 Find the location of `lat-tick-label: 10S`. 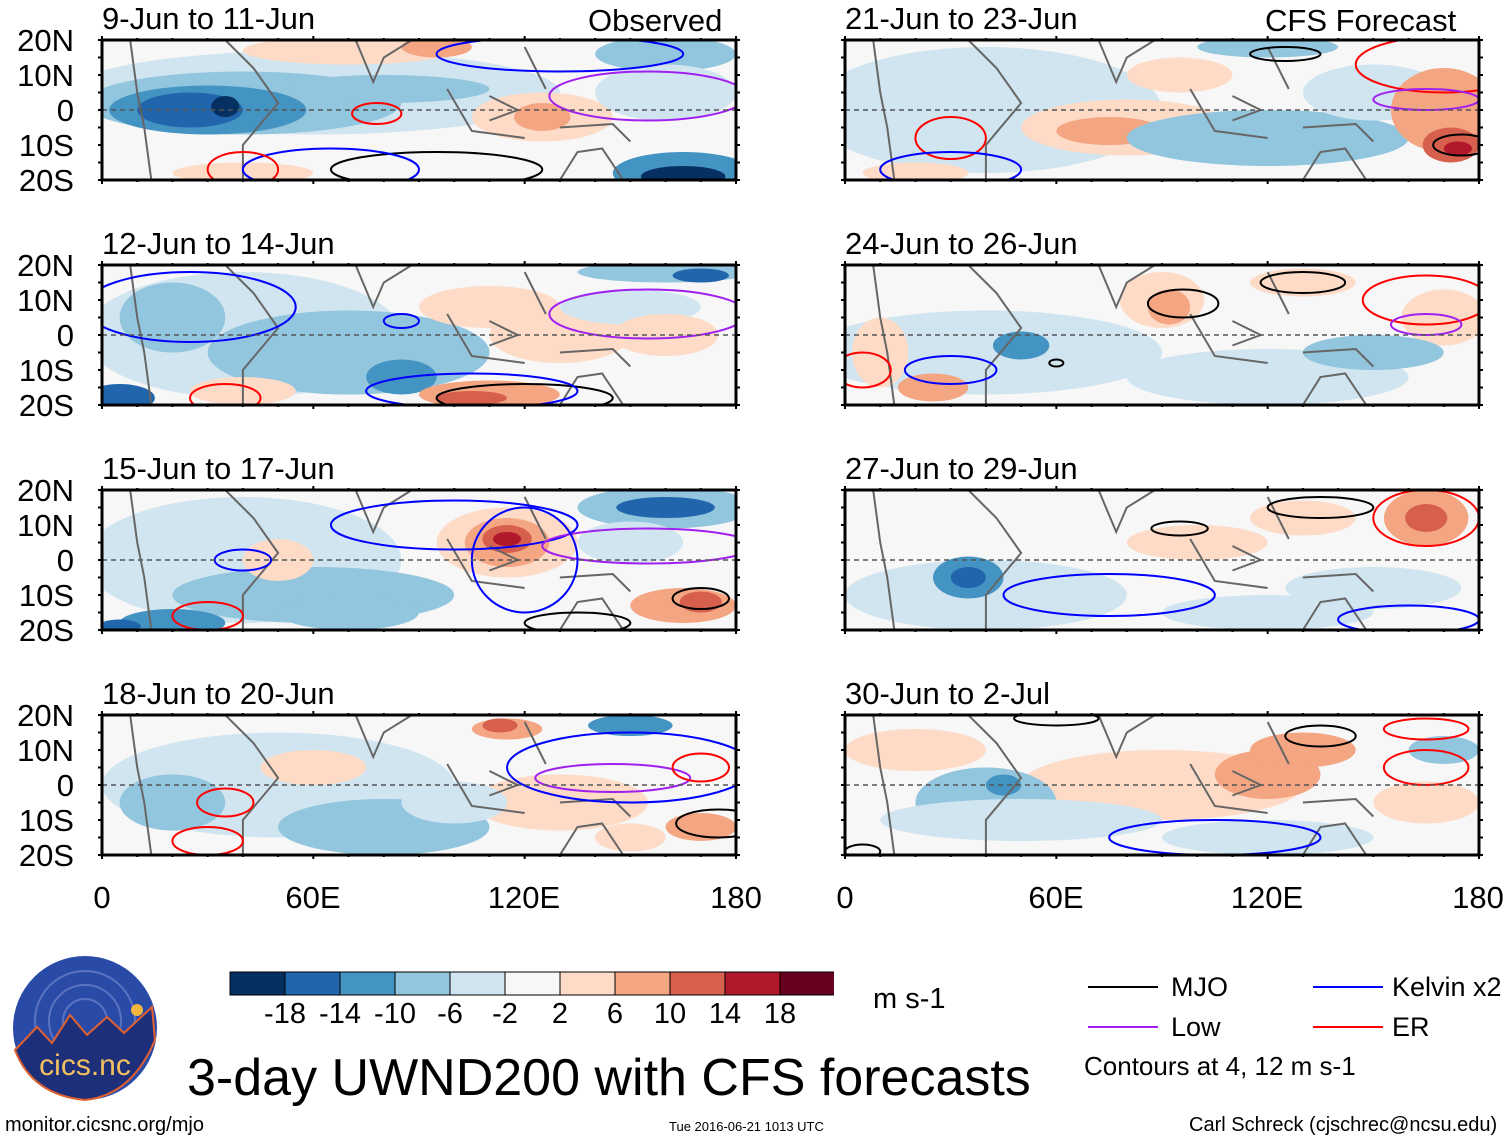

lat-tick-label: 10S is located at coordinates (46, 145).